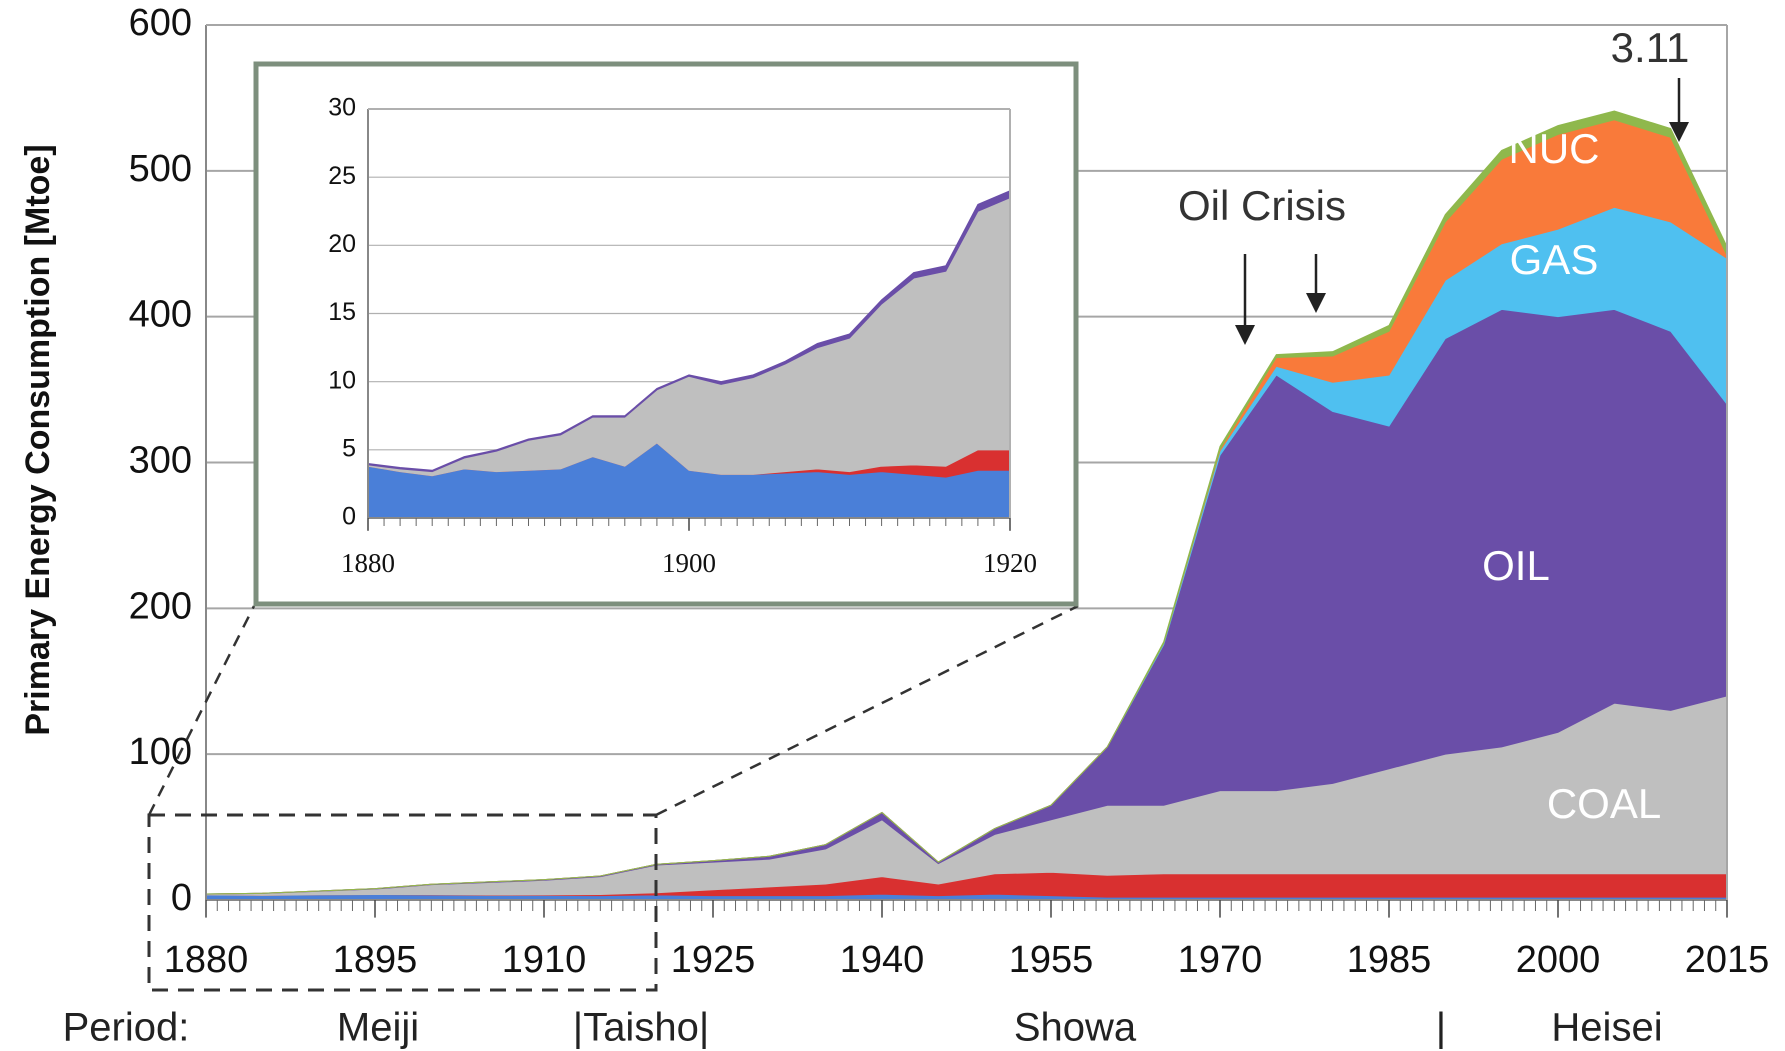  What do you see at coordinates (1010, 563) in the screenshot?
I see `x-tick-label: 1920` at bounding box center [1010, 563].